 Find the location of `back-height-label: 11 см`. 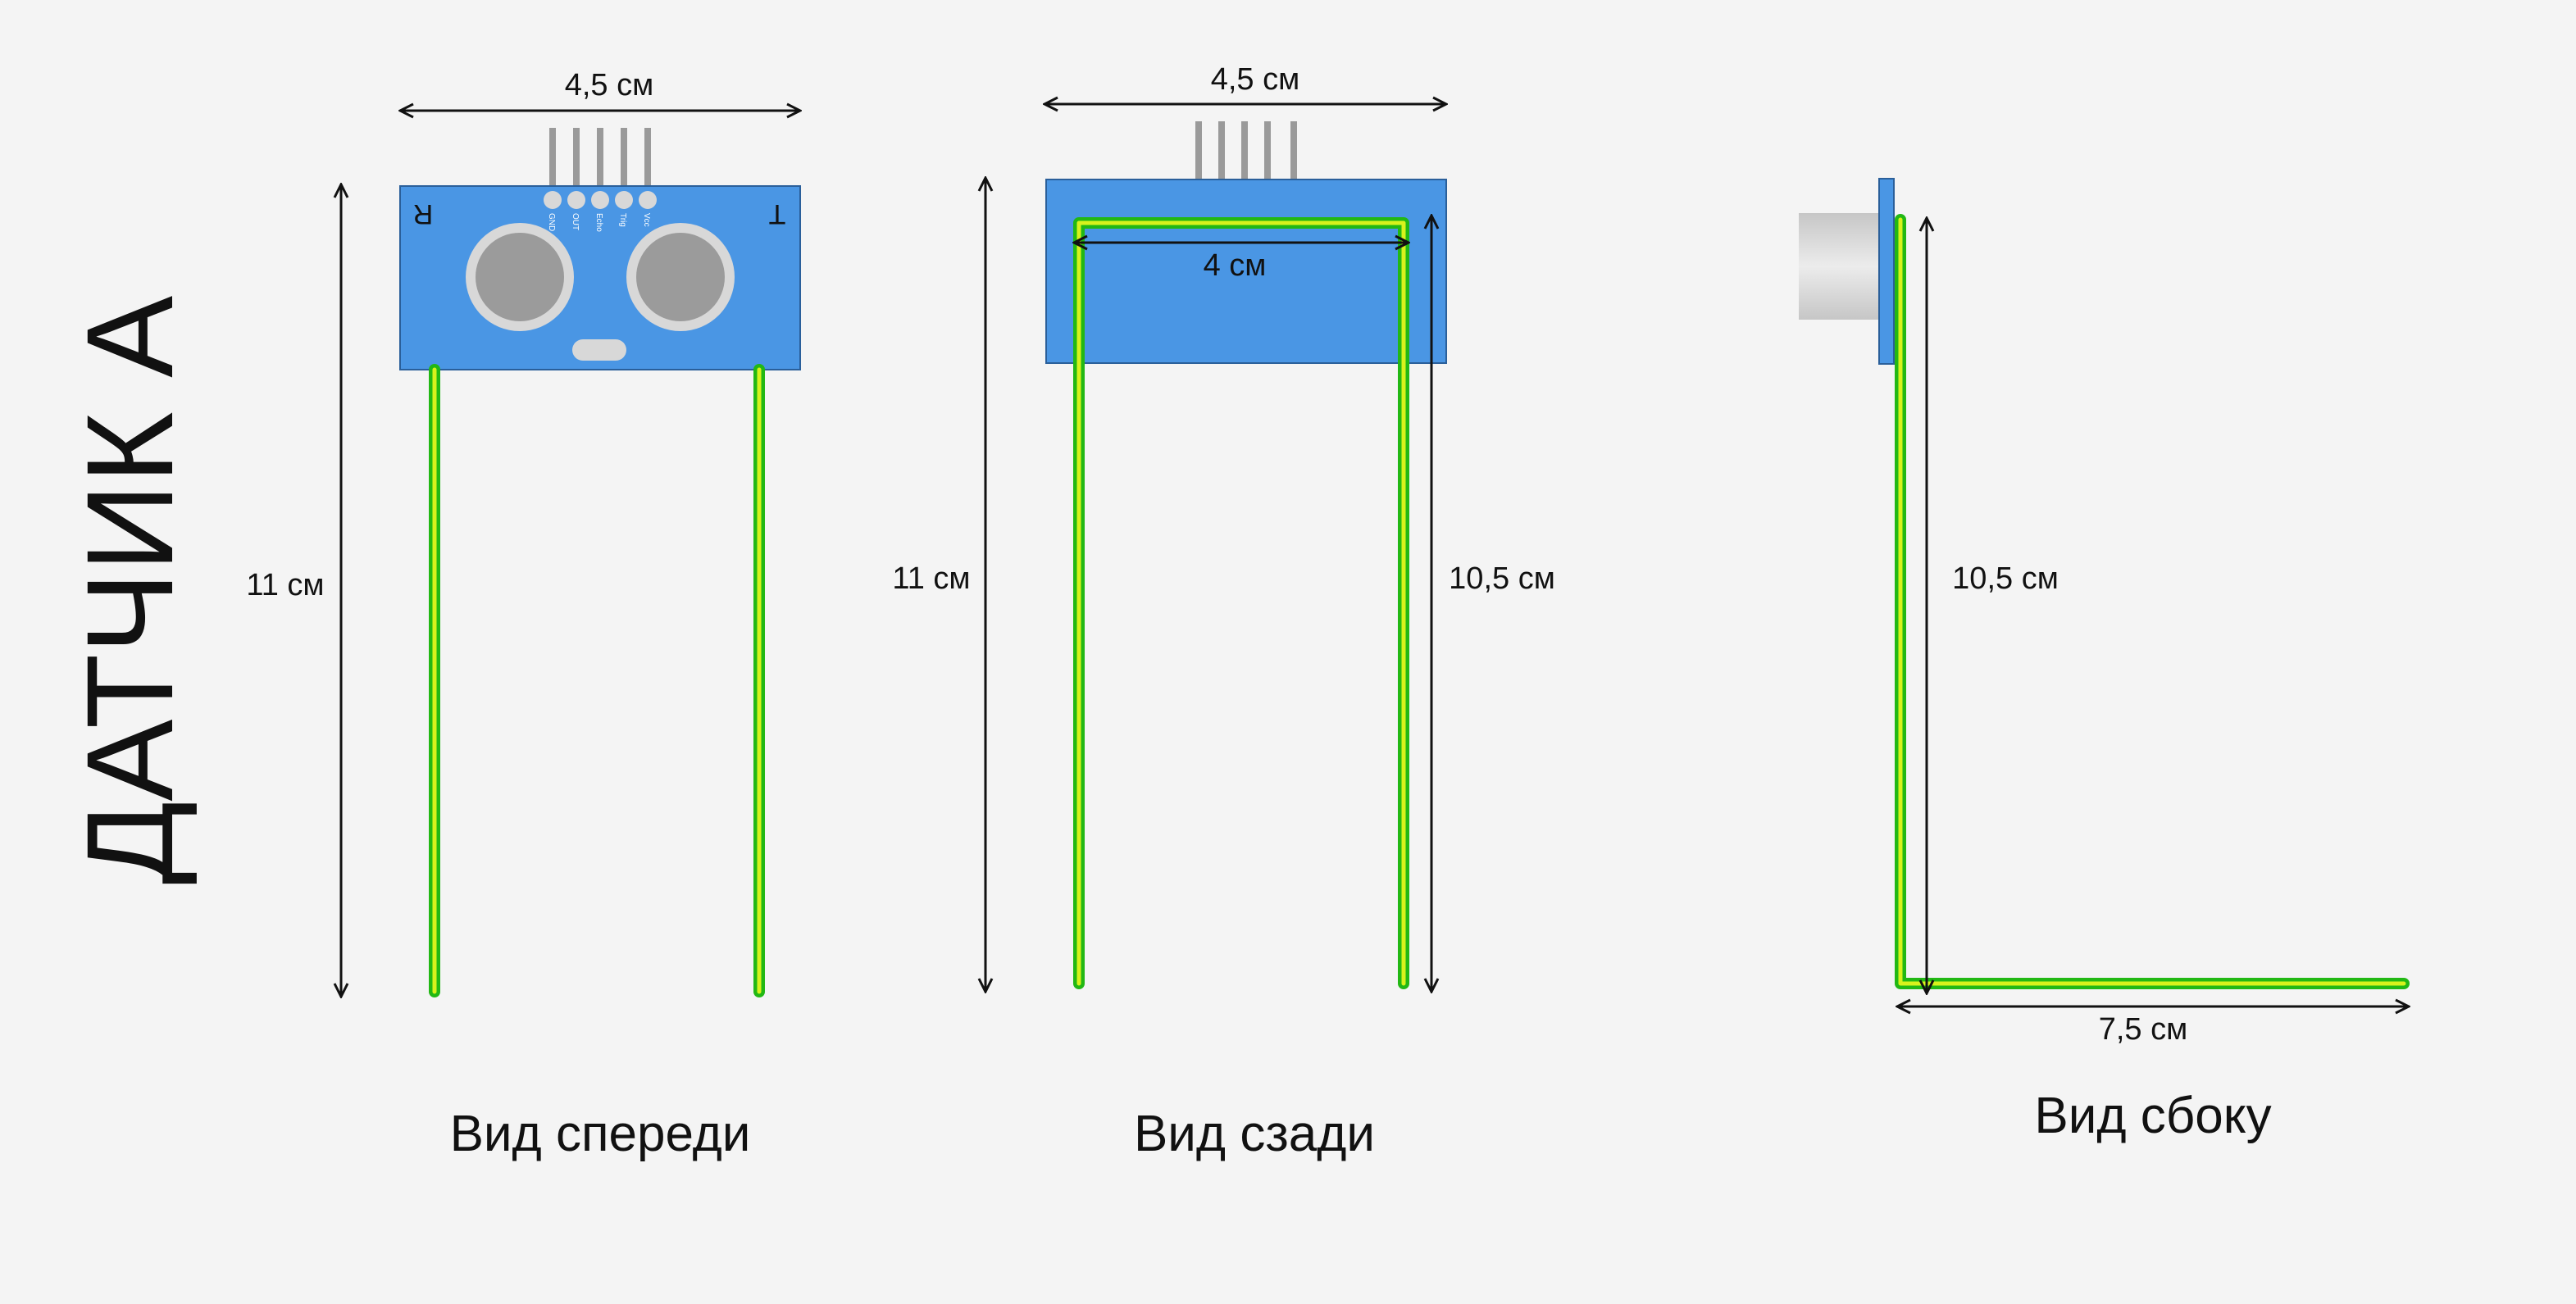

back-height-label: 11 см is located at coordinates (931, 578).